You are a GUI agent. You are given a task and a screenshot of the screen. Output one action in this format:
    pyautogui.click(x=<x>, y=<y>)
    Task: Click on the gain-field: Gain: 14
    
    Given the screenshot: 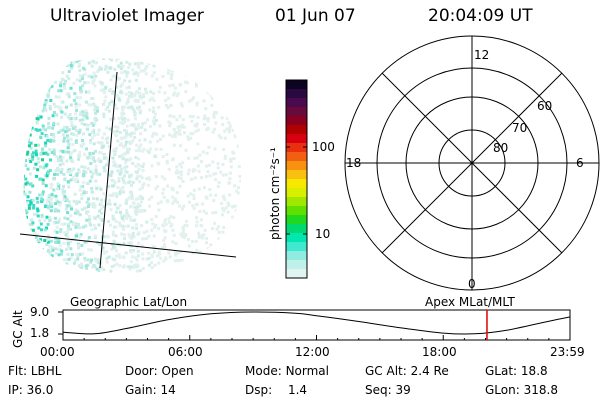 What is the action you would take?
    pyautogui.click(x=150, y=390)
    